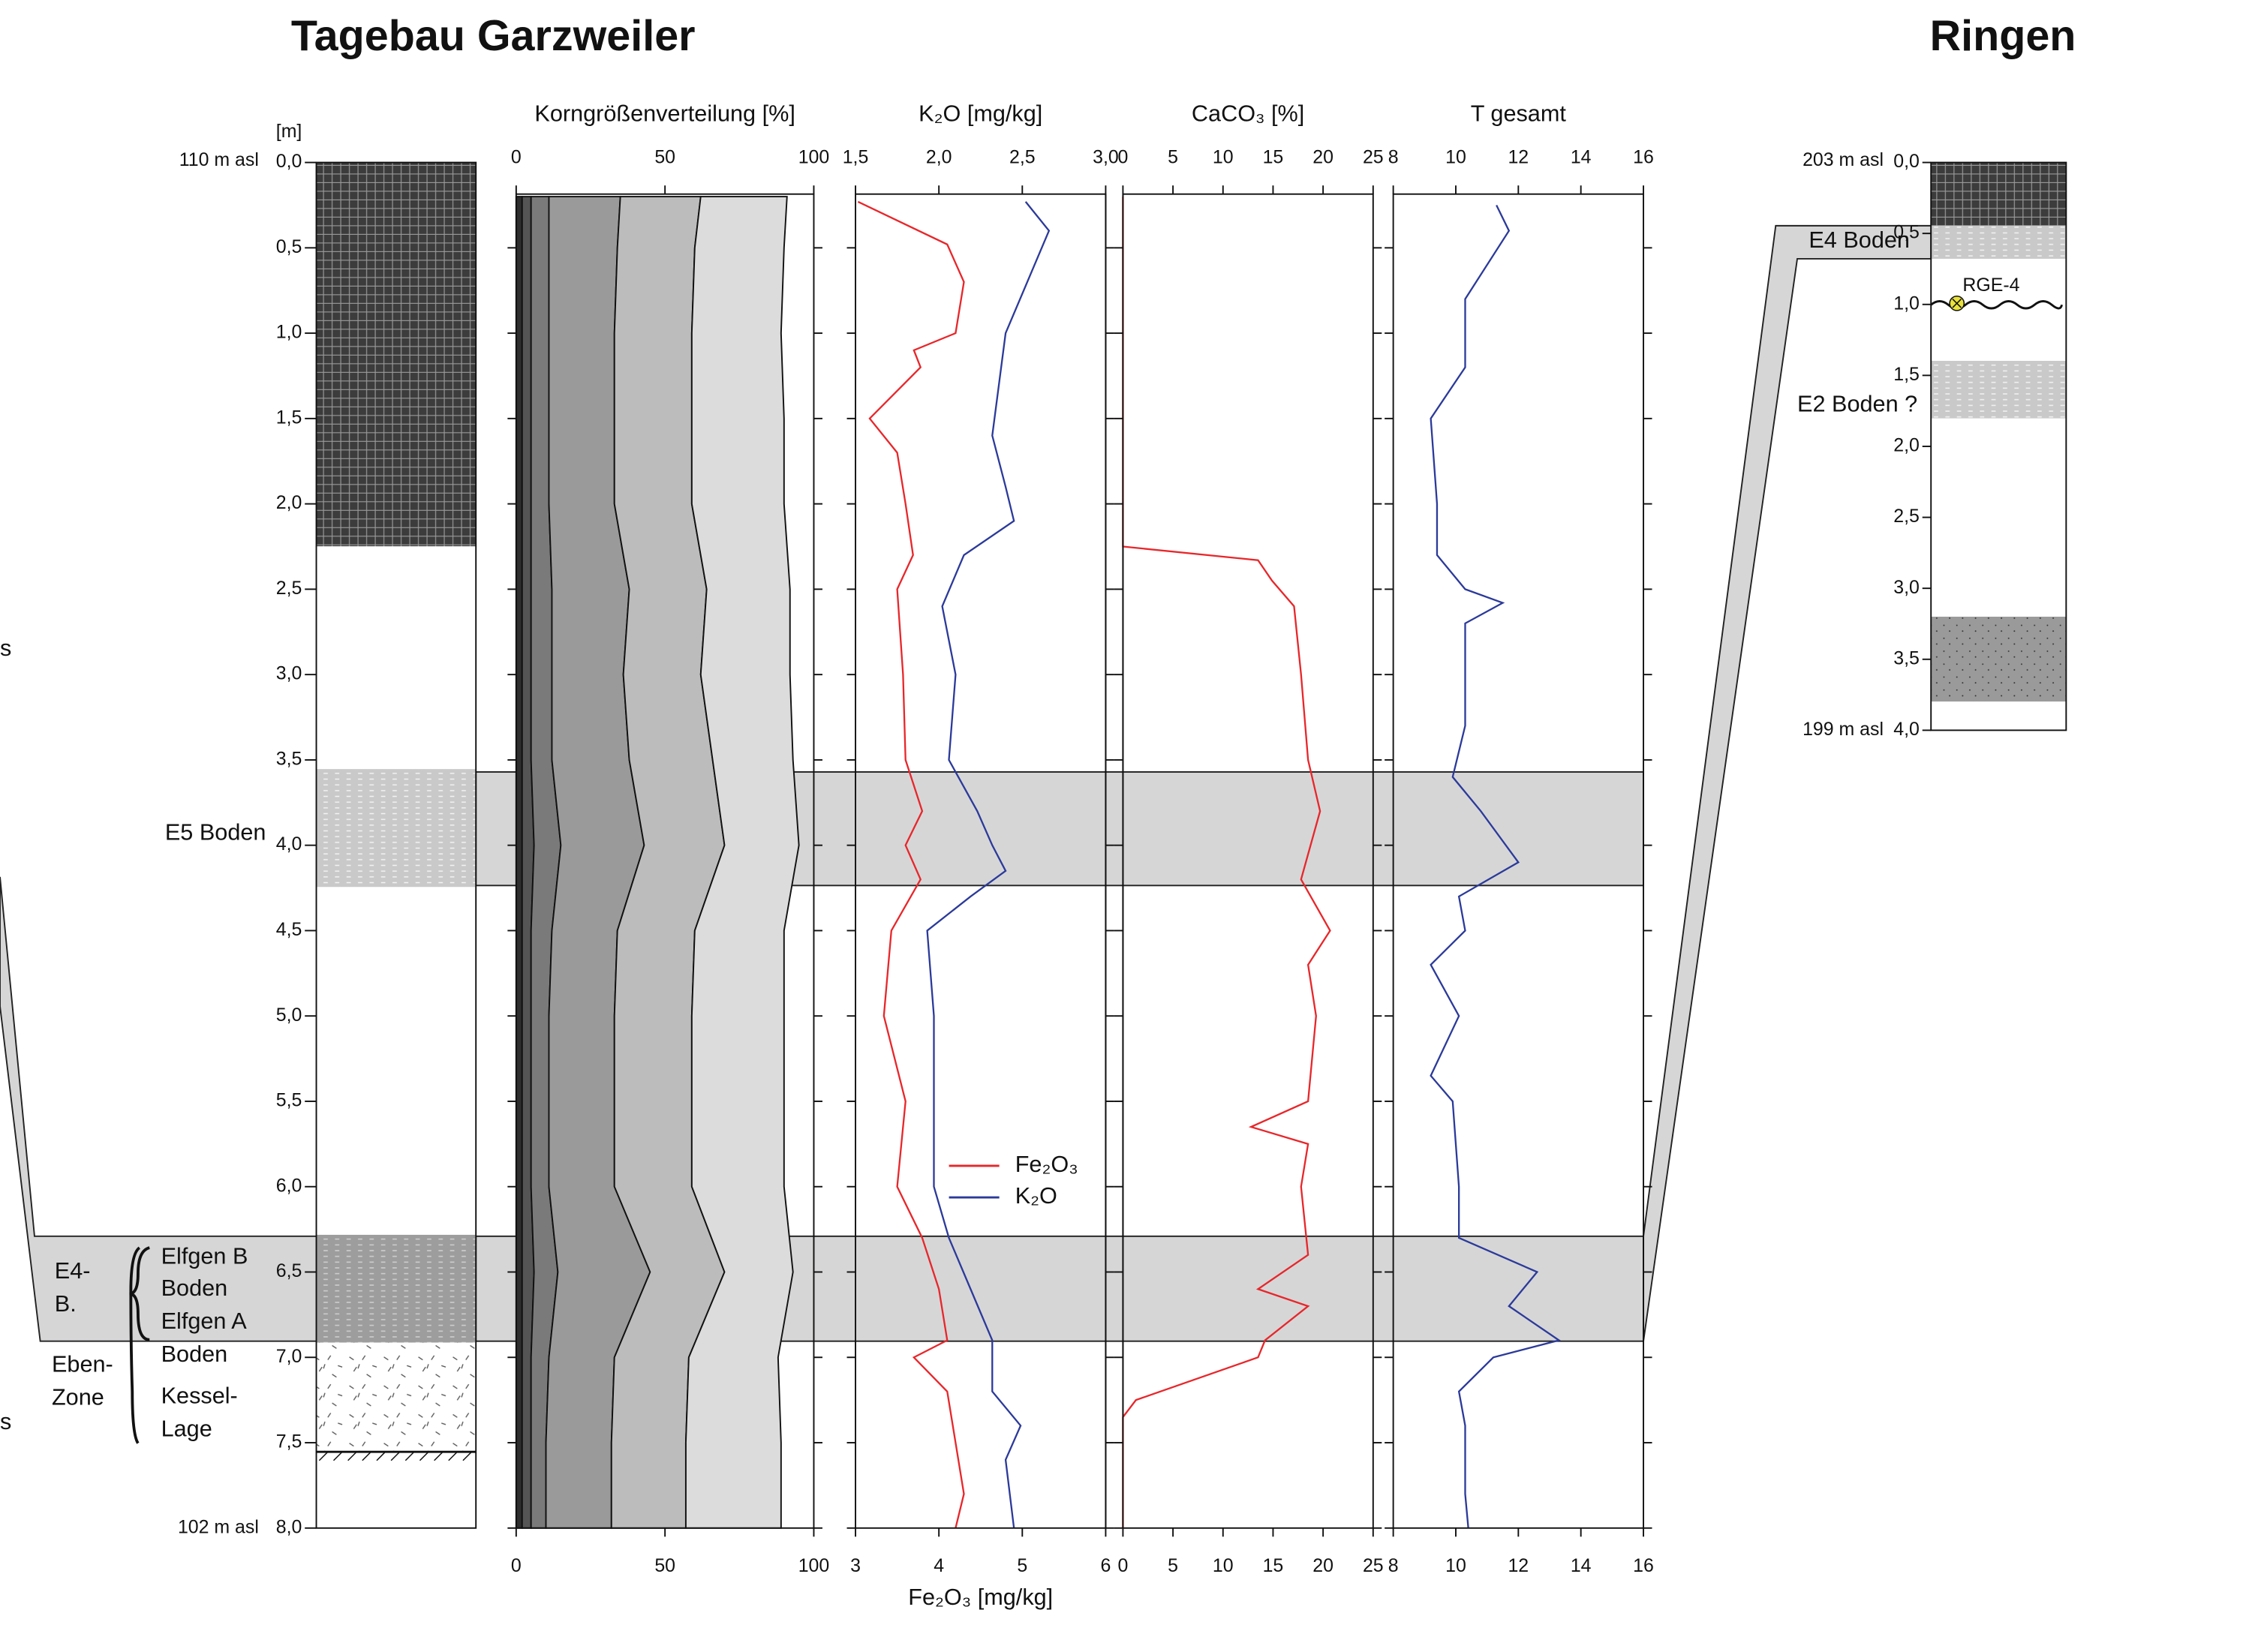 This screenshot has width=2243, height=1652. What do you see at coordinates (82, 1364) in the screenshot?
I see `unit-label: Eben-` at bounding box center [82, 1364].